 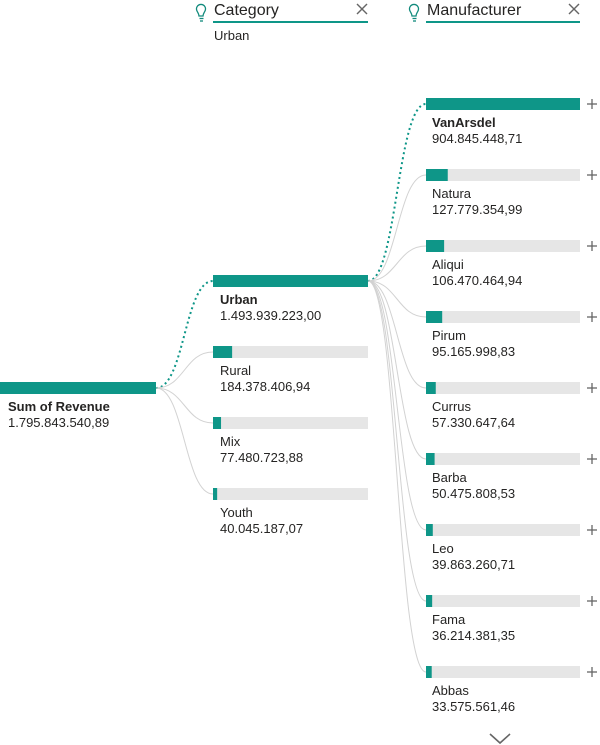 I want to click on node-name: Natura, so click(x=452, y=193).